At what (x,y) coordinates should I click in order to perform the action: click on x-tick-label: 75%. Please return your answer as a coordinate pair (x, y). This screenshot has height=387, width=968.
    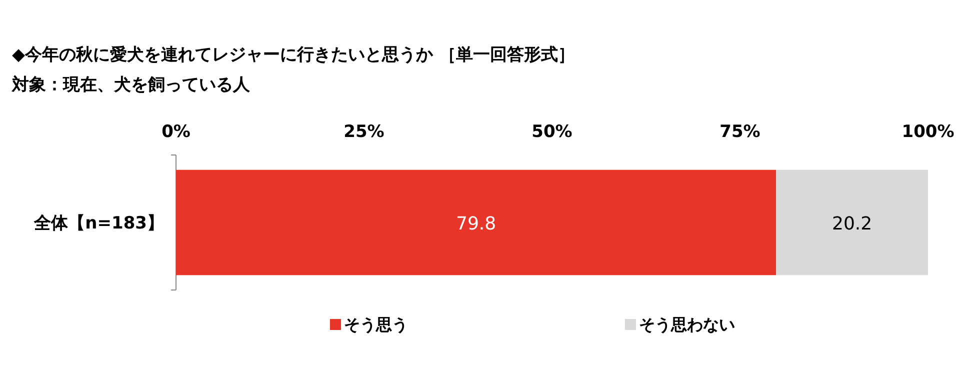
    Looking at the image, I should click on (740, 132).